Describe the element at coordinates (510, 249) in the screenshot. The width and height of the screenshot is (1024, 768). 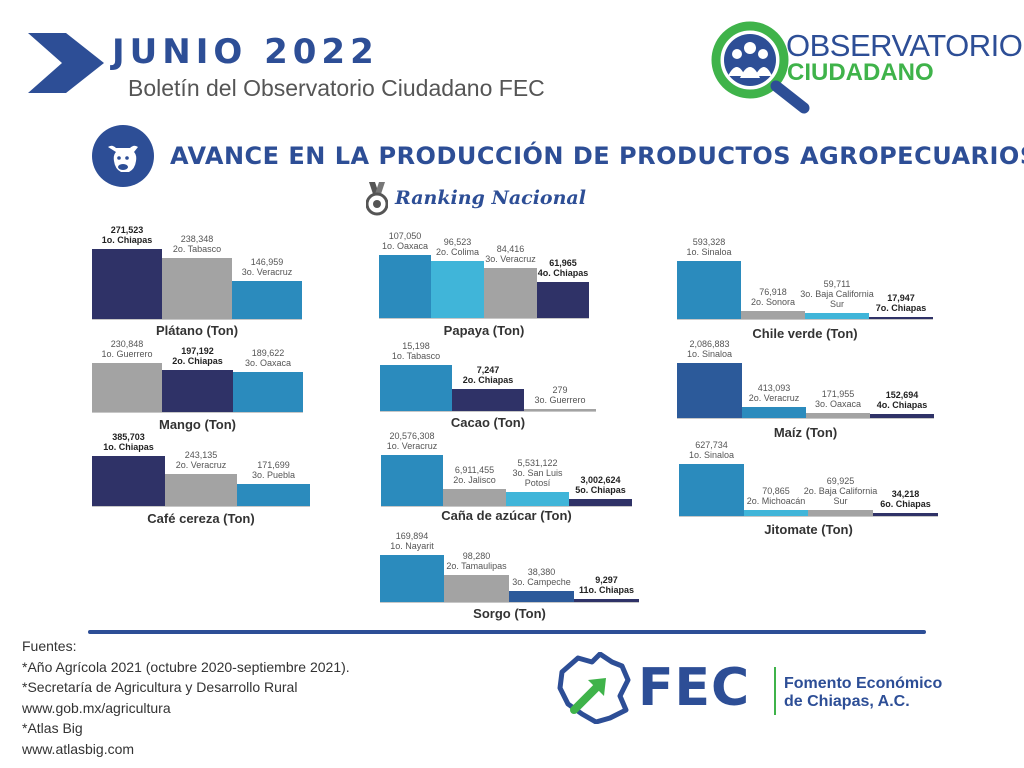
I see `data-label: 84,416` at that location.